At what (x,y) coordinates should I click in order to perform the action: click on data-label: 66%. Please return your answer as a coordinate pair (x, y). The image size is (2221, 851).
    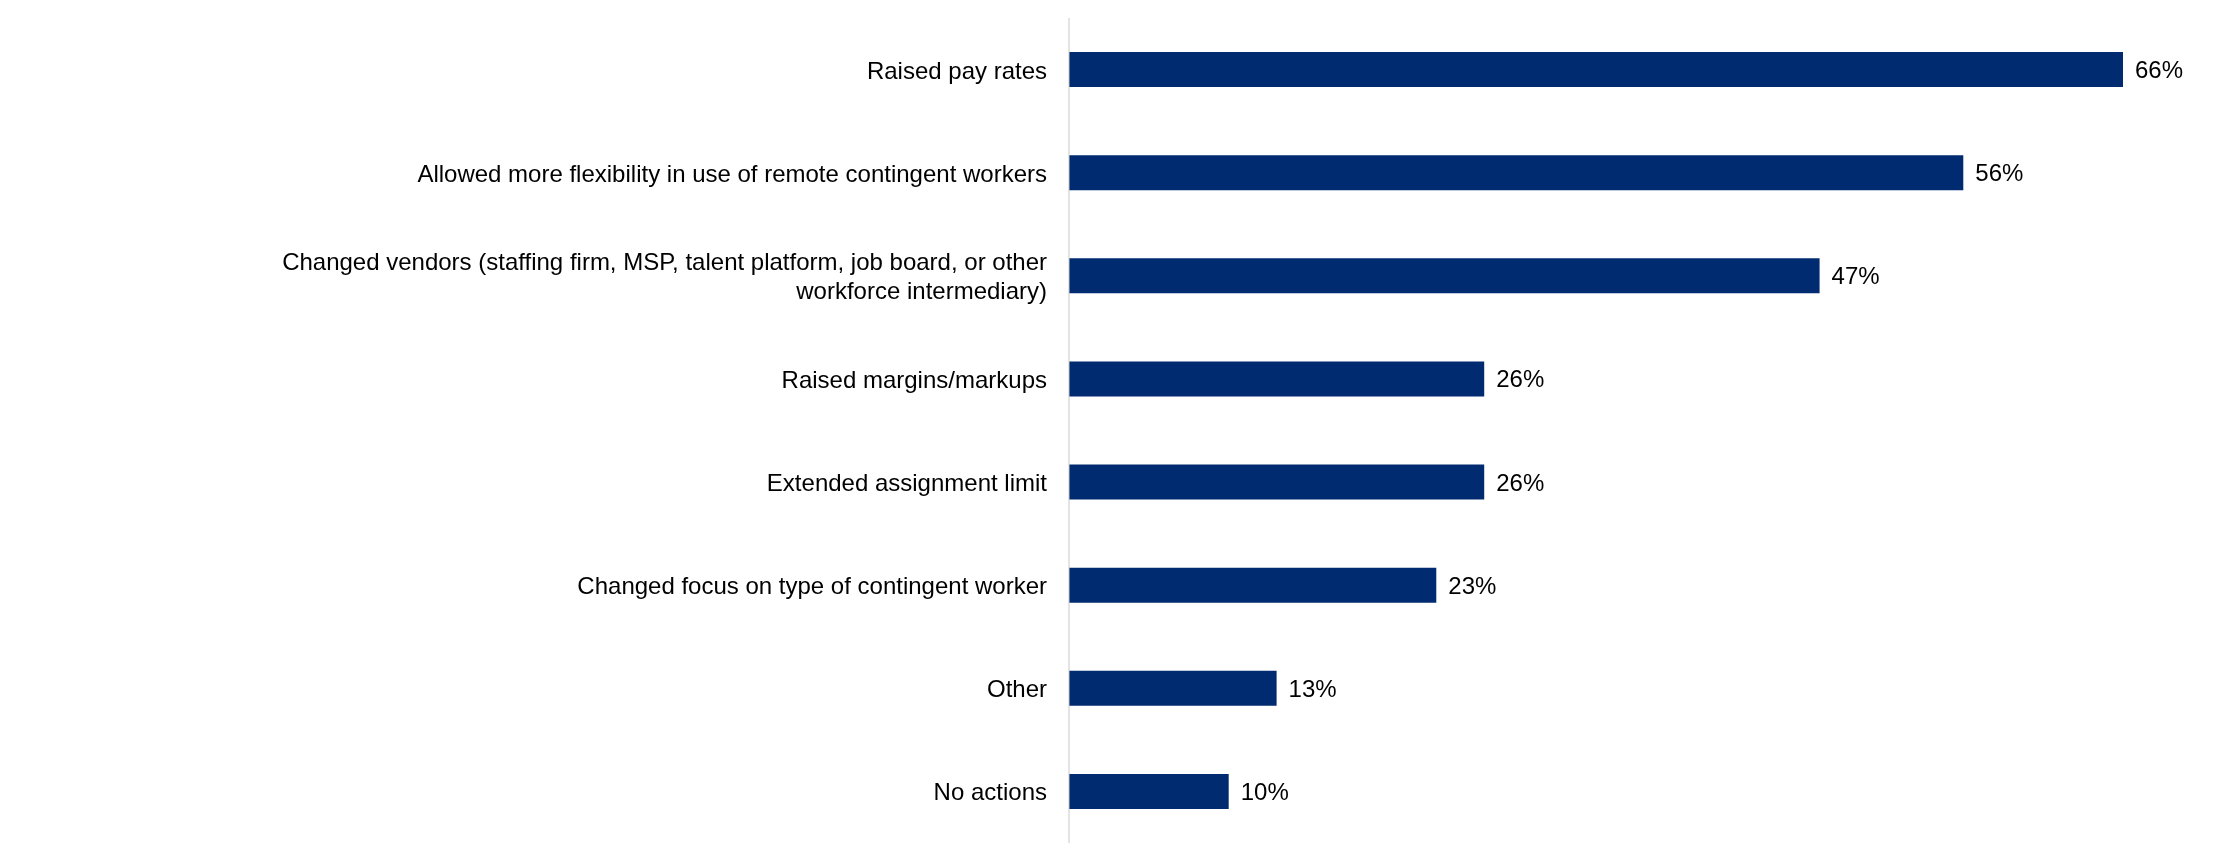
    Looking at the image, I should click on (2159, 70).